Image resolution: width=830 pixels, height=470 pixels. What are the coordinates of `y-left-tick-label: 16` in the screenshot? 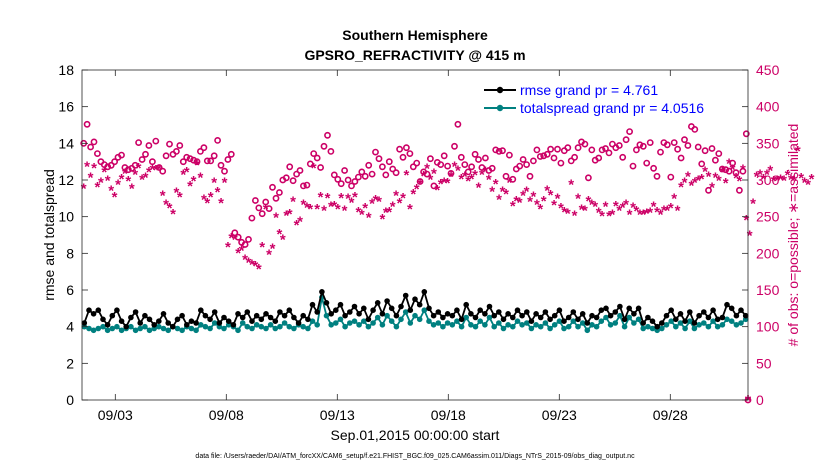 It's located at (66, 107).